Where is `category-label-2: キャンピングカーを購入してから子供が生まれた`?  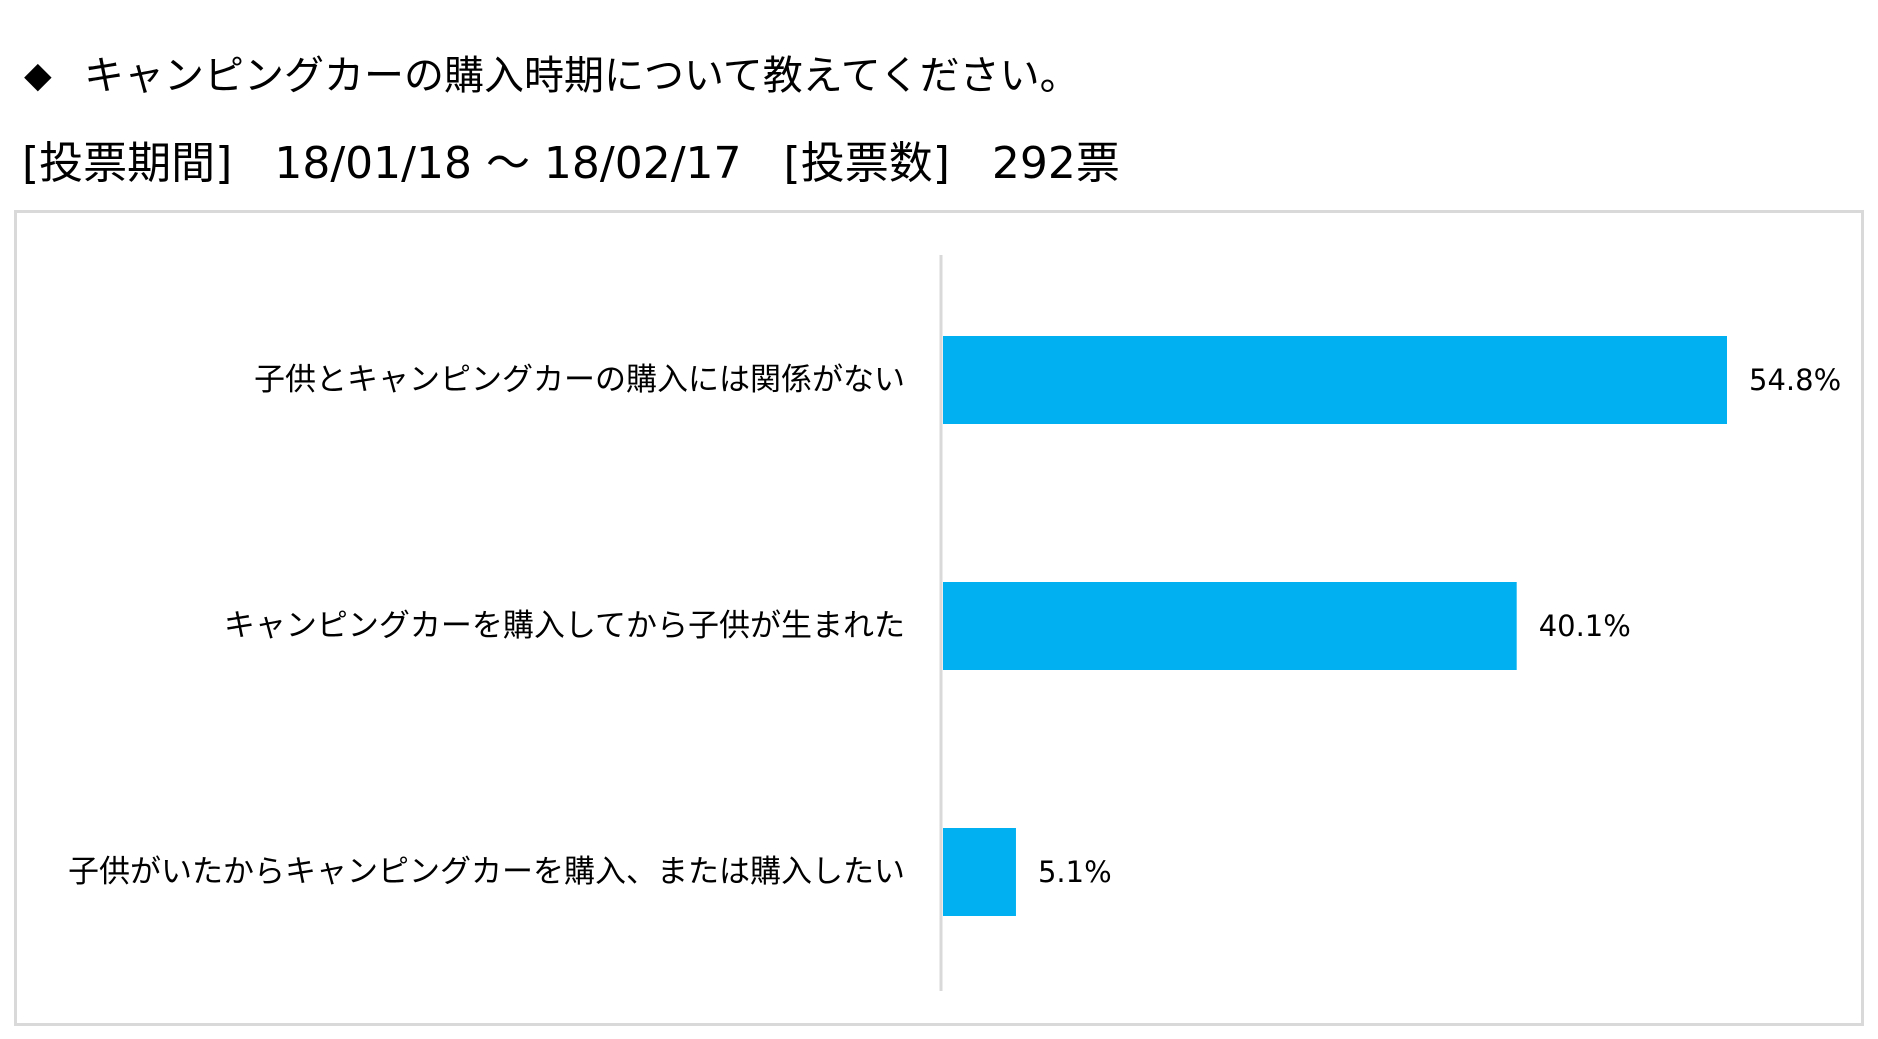 category-label-2: キャンピングカーを購入してから子供が生まれた is located at coordinates (564, 626).